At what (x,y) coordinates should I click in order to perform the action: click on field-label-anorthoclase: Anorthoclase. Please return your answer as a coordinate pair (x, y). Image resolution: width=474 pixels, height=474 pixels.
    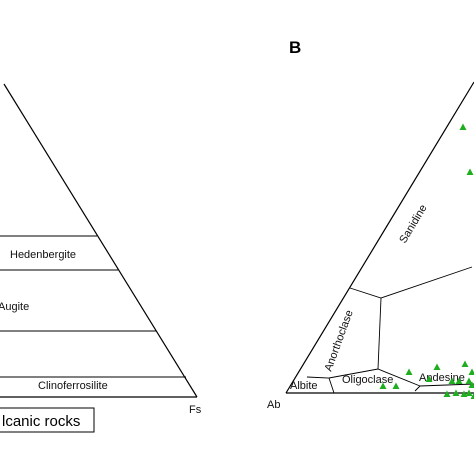
    Looking at the image, I should click on (339, 341).